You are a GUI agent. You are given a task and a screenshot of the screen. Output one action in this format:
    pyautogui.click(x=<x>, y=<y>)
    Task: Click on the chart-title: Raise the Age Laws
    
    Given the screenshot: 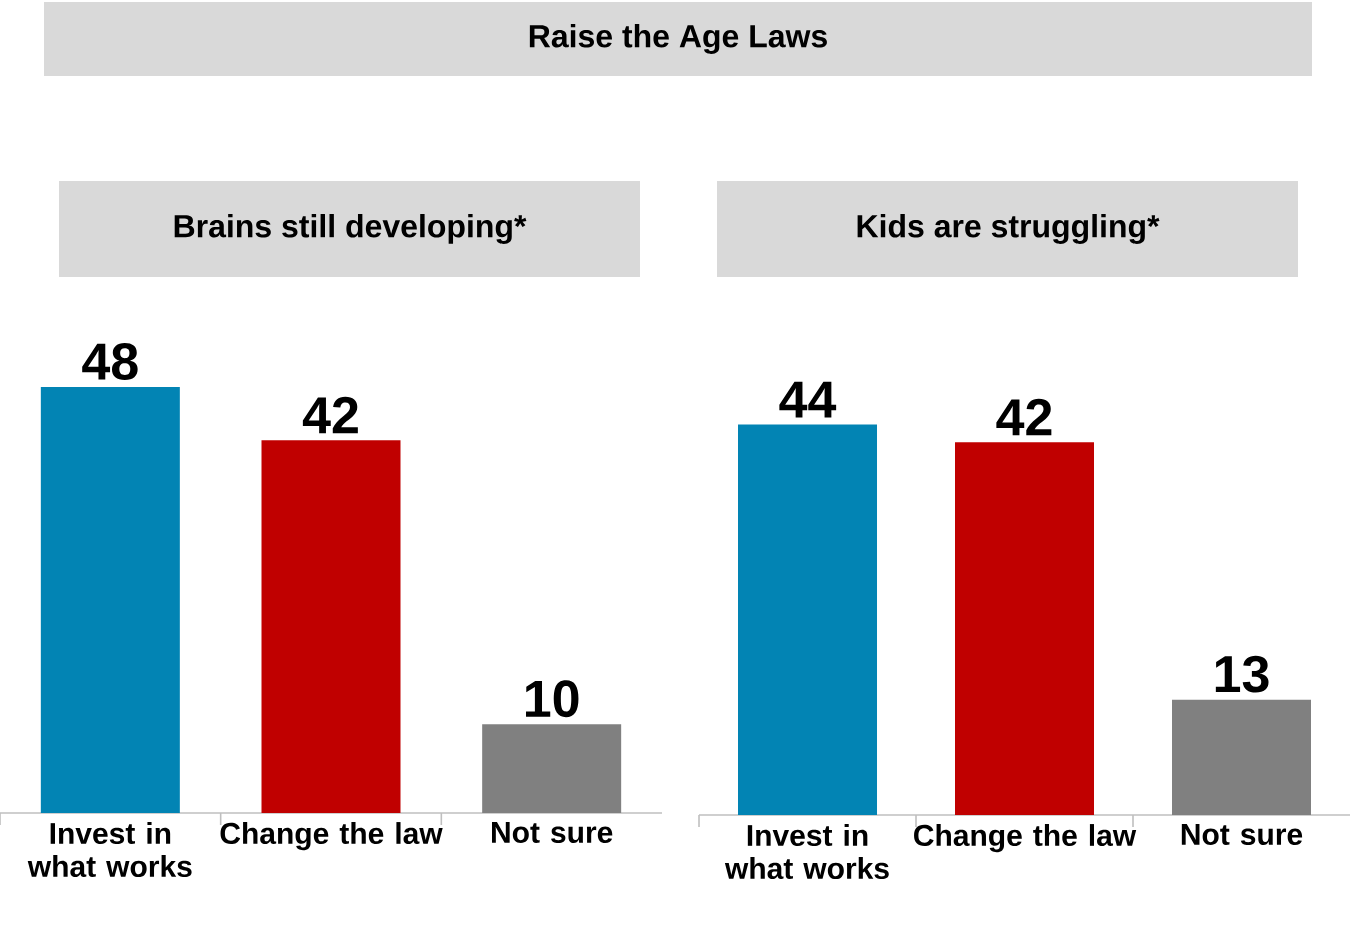 What is the action you would take?
    pyautogui.click(x=678, y=39)
    